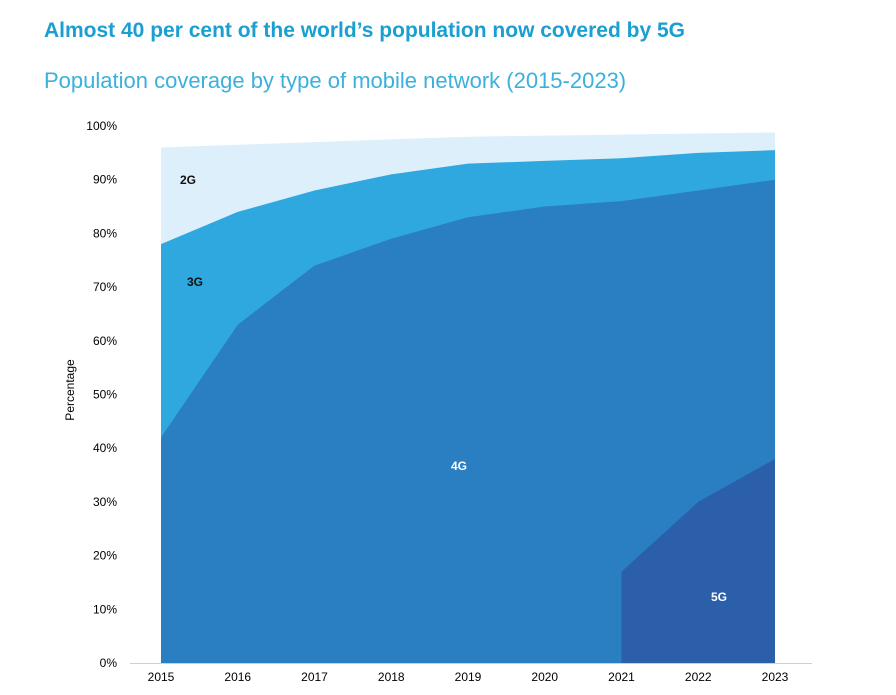 This screenshot has width=896, height=695. Describe the element at coordinates (105, 287) in the screenshot. I see `y-tick-label: 70%` at that location.